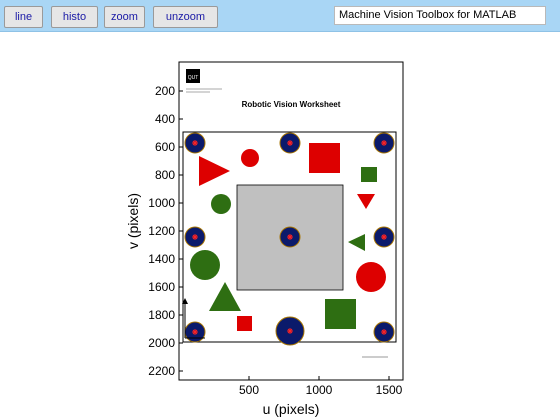 The width and height of the screenshot is (560, 420). What do you see at coordinates (340, 314) in the screenshot?
I see `green-square-large` at bounding box center [340, 314].